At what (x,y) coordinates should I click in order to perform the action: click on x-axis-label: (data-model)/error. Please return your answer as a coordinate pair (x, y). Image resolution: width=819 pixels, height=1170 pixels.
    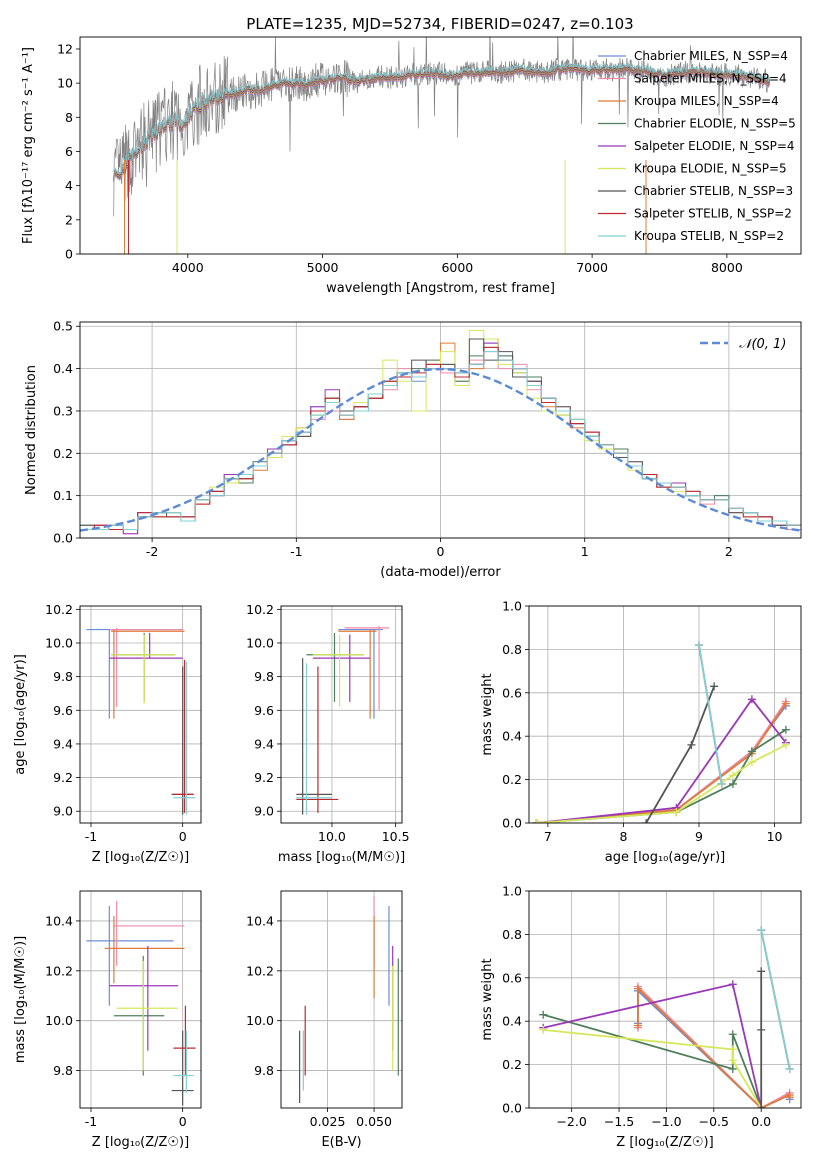
    Looking at the image, I should click on (440, 572).